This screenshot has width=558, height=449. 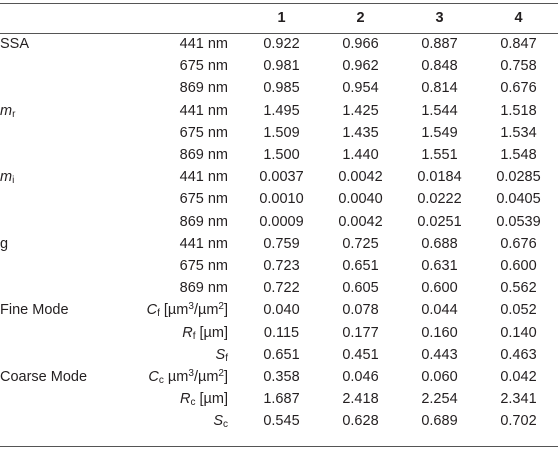 What do you see at coordinates (206, 310) in the screenshot?
I see `param-unit-mid: /µm` at bounding box center [206, 310].